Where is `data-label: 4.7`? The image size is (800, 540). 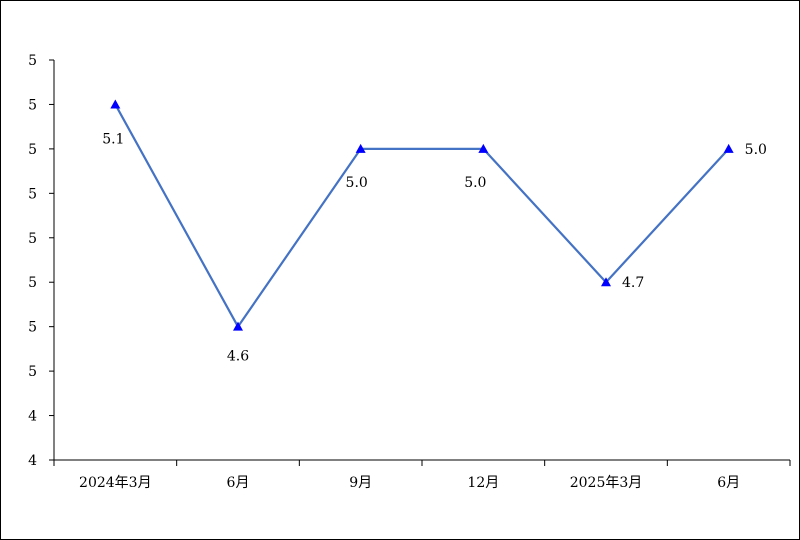
data-label: 4.7 is located at coordinates (633, 283).